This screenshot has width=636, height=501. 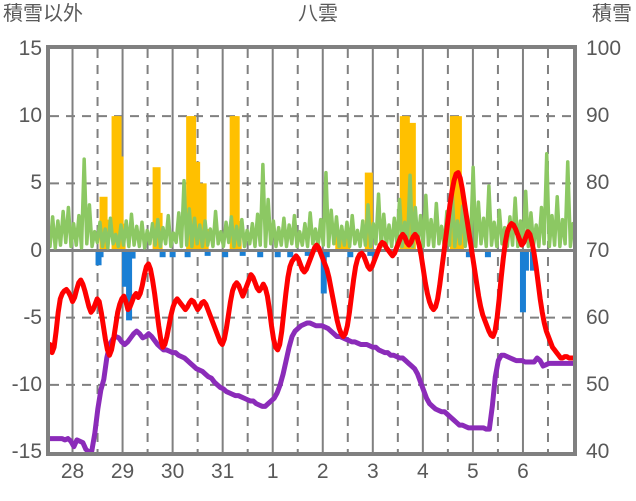 What do you see at coordinates (26, 384) in the screenshot?
I see `left-tick--10: -10` at bounding box center [26, 384].